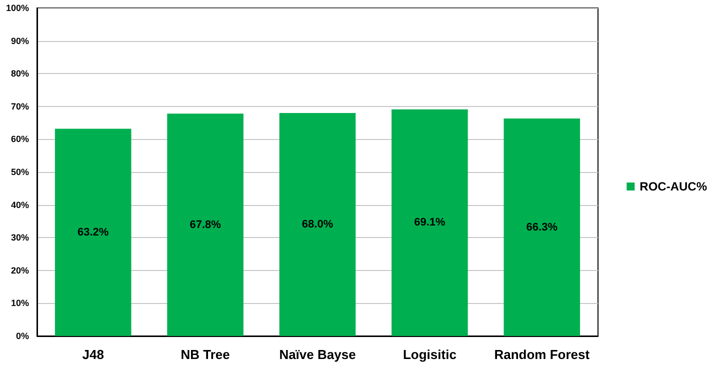 Image resolution: width=722 pixels, height=373 pixels. I want to click on data-label: 63.2%, so click(93, 232).